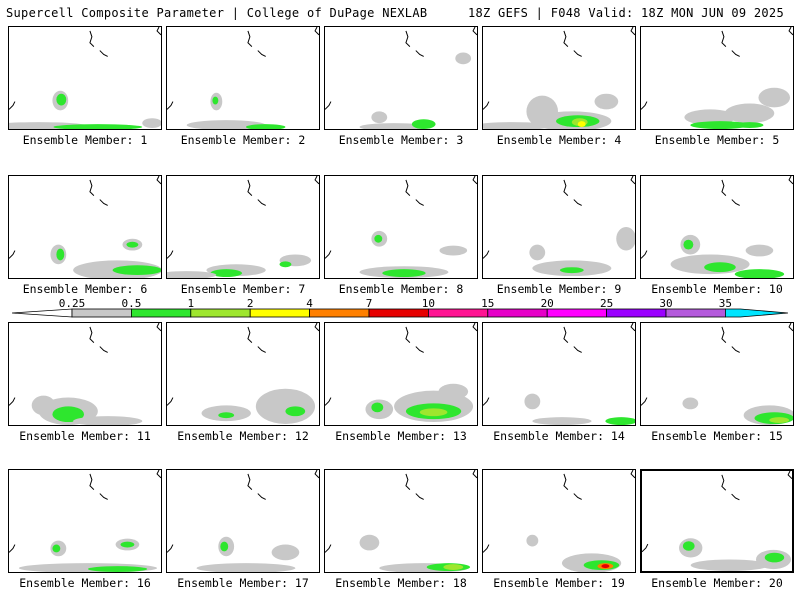 This screenshot has height=600, width=800. I want to click on colorbar-low-arrow, so click(42, 313).